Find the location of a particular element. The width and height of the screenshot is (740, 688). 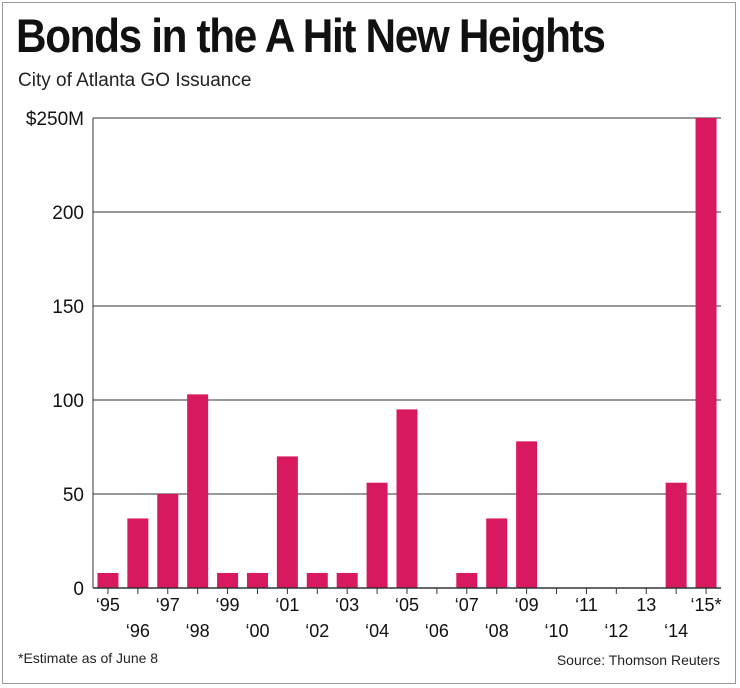

x-tick-label: ‘05 is located at coordinates (407, 605).